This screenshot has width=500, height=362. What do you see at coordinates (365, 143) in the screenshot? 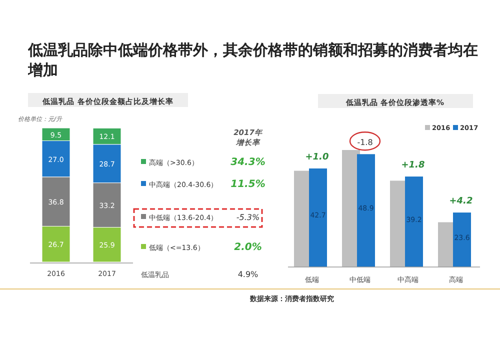
I see `annotation: -1.8` at bounding box center [365, 143].